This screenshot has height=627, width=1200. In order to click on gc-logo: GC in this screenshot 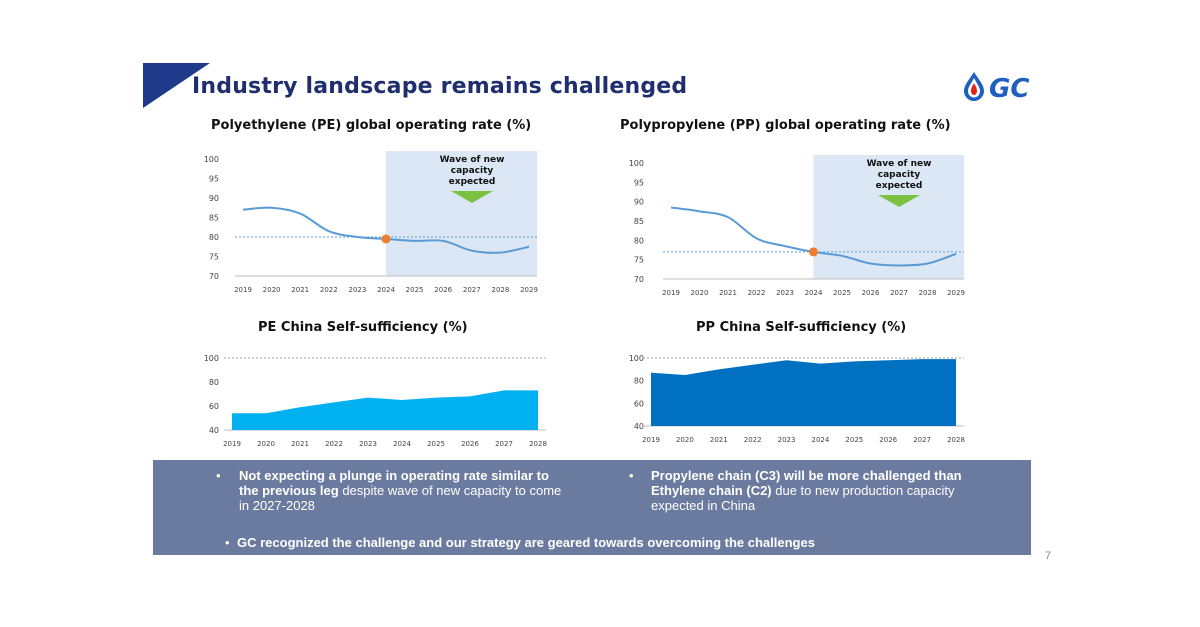, I will do `click(1007, 88)`.